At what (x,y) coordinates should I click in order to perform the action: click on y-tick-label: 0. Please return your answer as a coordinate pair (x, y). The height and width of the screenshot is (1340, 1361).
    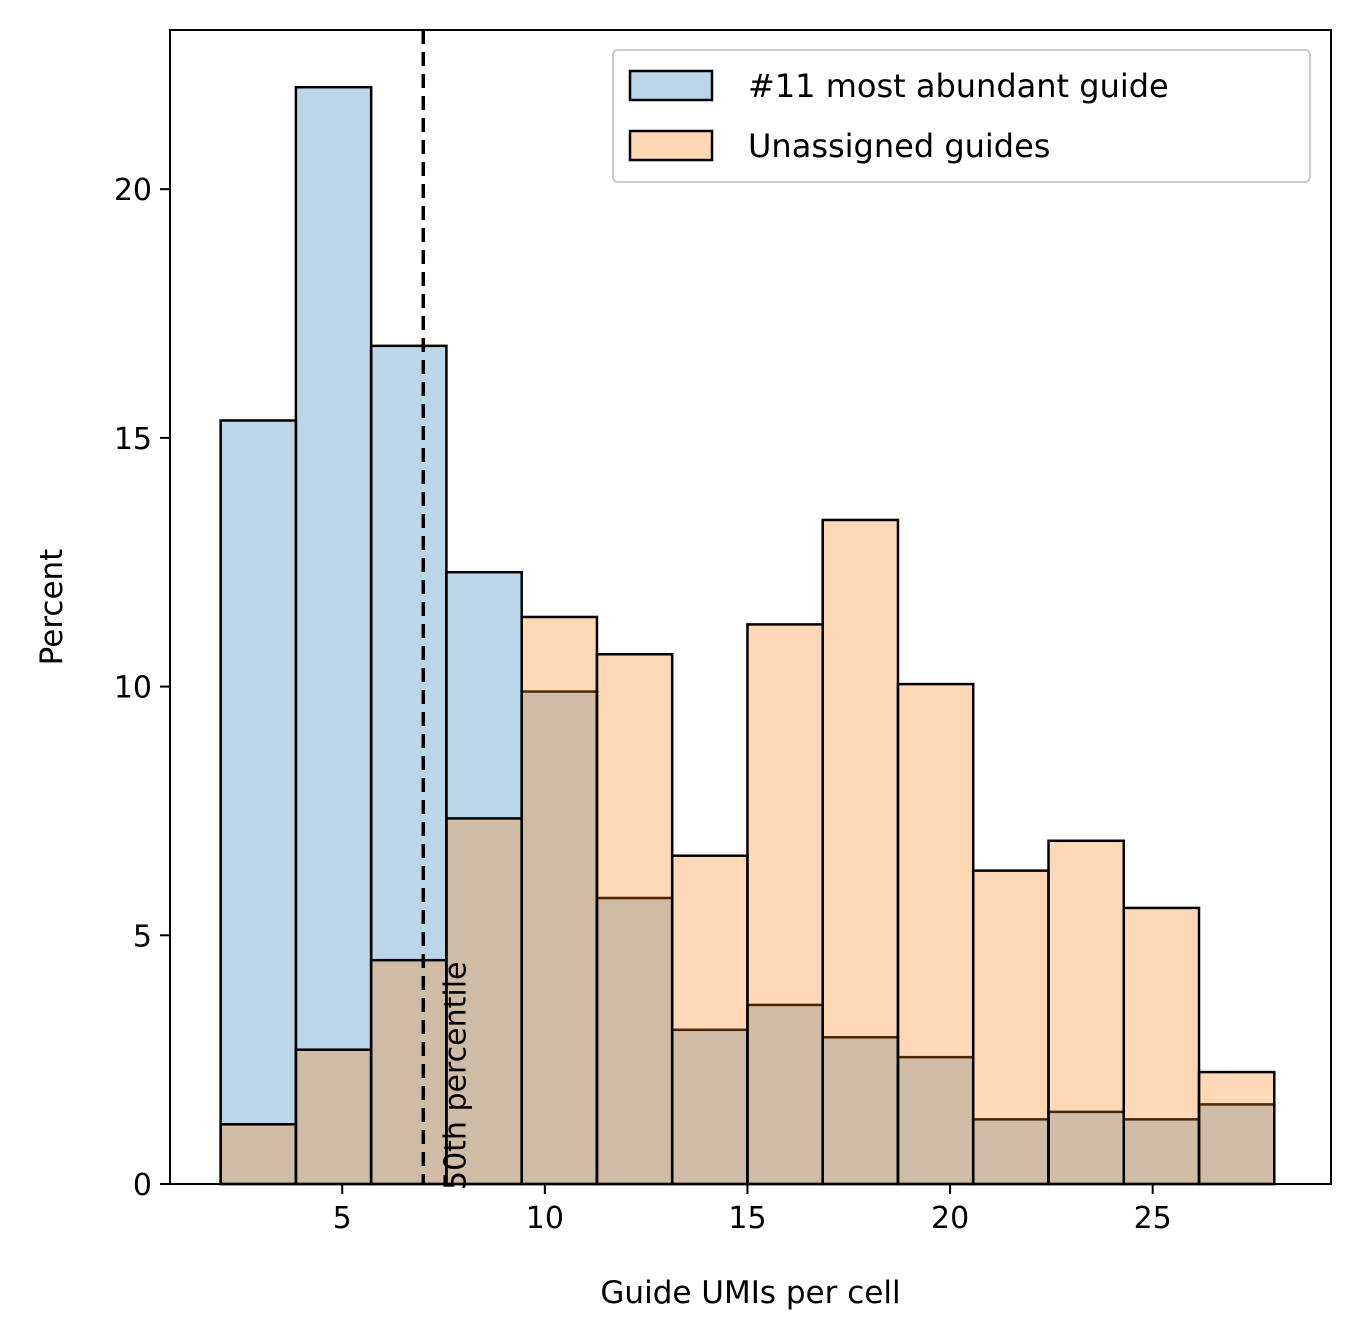
    Looking at the image, I should click on (142, 1185).